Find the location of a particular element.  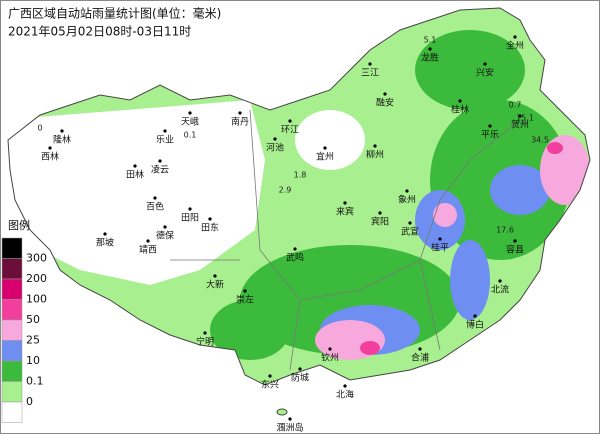

place-label: 宾阳 is located at coordinates (380, 222).